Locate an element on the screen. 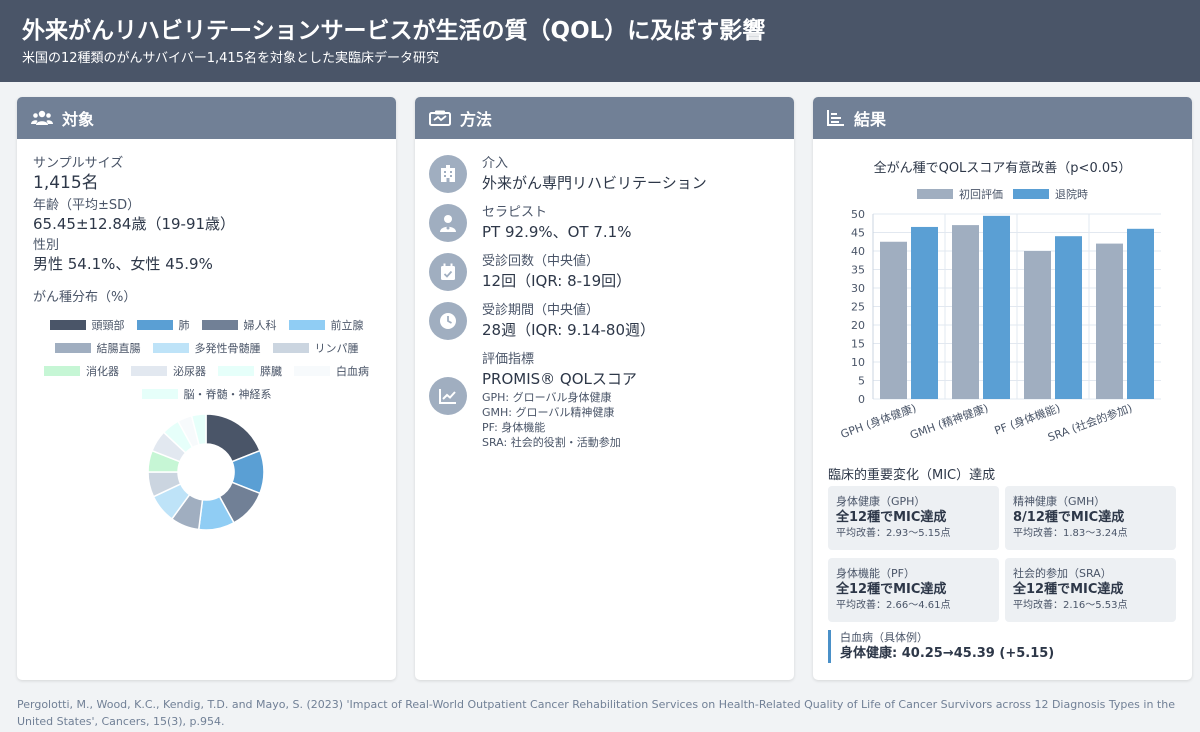 Image resolution: width=1200 pixels, height=732 pixels. method-label: セラピスト is located at coordinates (515, 212).